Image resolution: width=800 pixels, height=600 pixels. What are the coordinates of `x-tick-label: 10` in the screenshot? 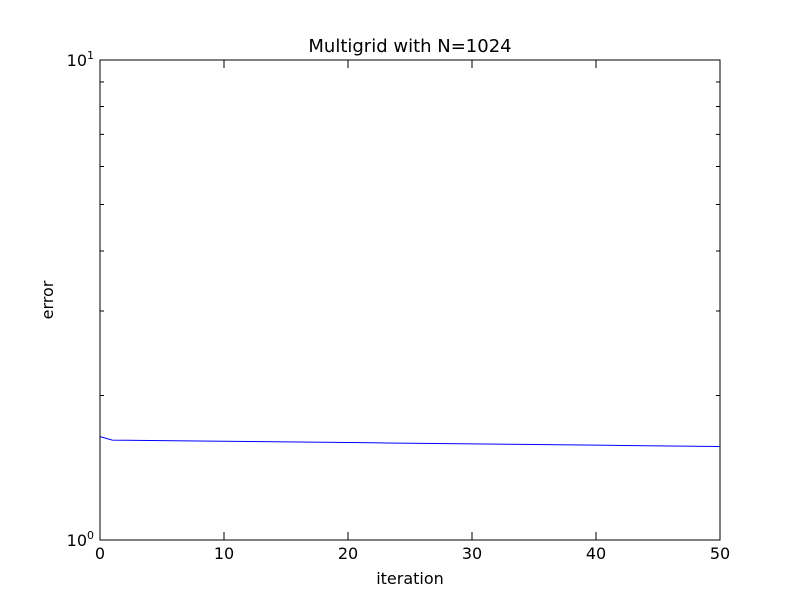 It's located at (224, 553).